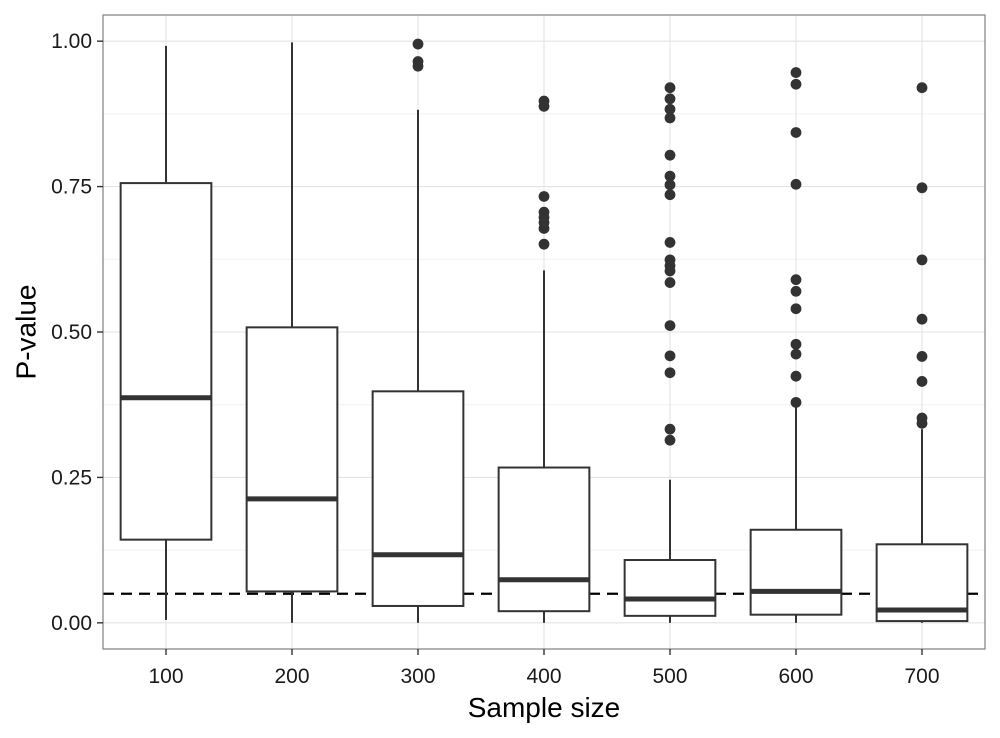 Image resolution: width=1000 pixels, height=738 pixels. I want to click on y-tick-label: 0.00, so click(71, 623).